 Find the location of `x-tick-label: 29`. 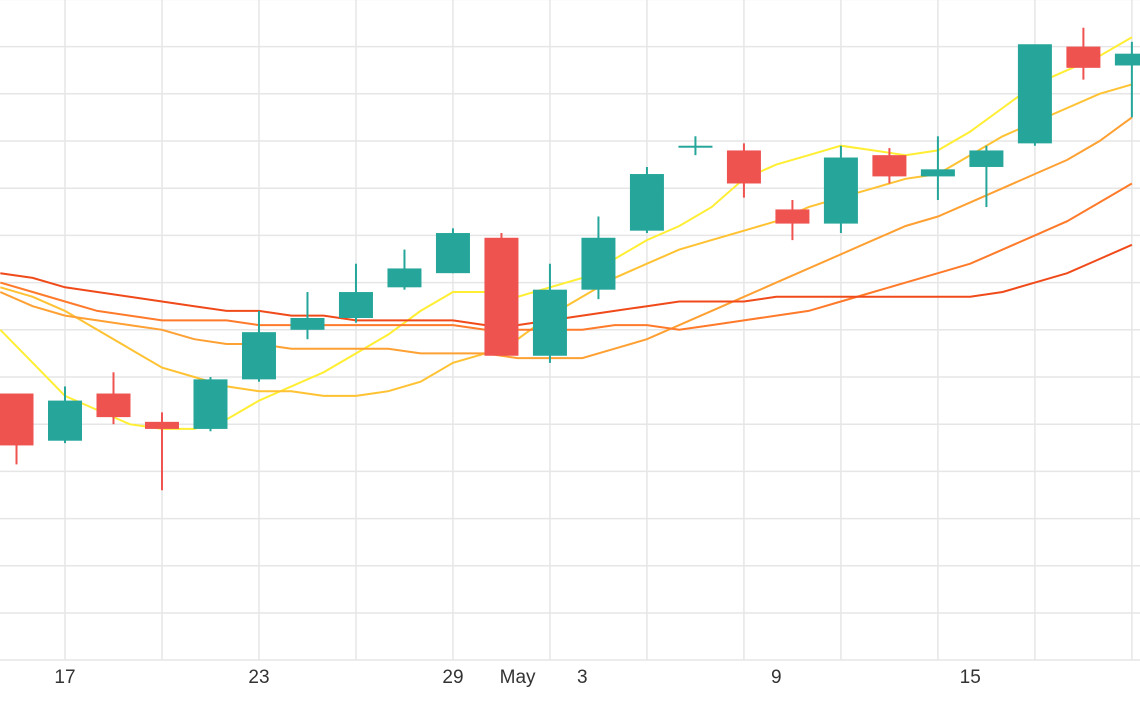

x-tick-label: 29 is located at coordinates (452, 677).